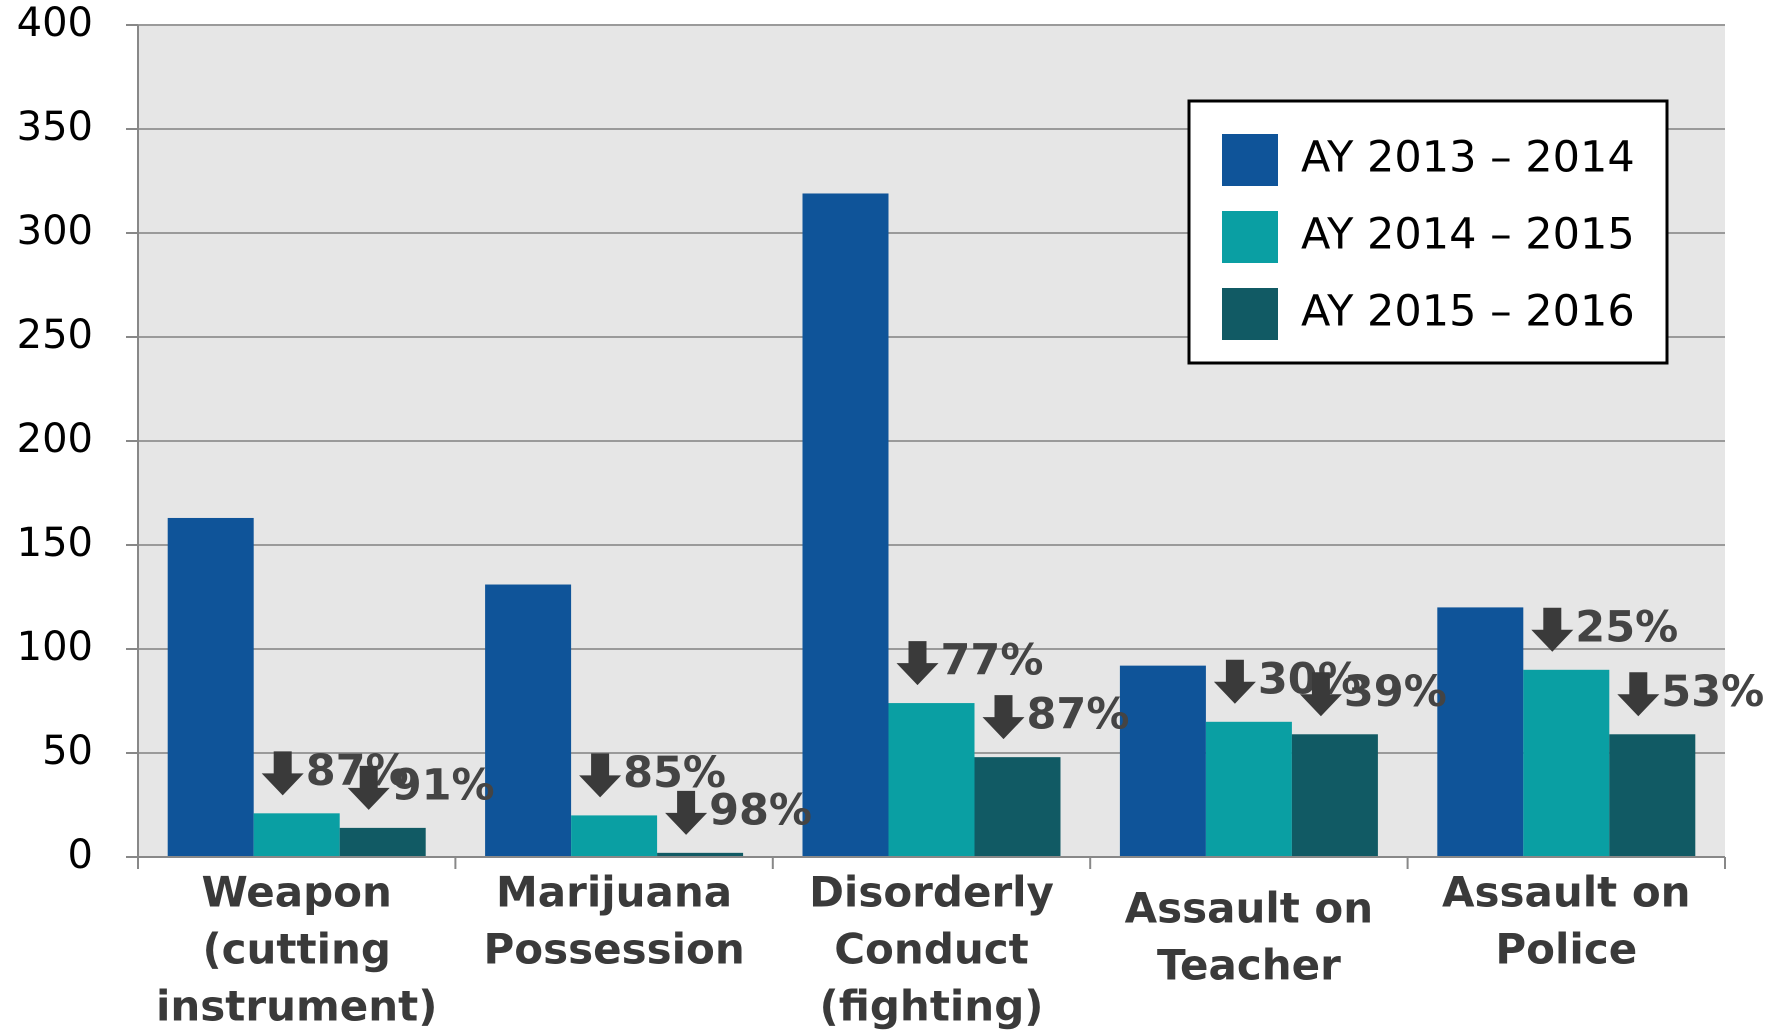 The height and width of the screenshot is (1036, 1767). I want to click on change-label: 98%, so click(760, 810).